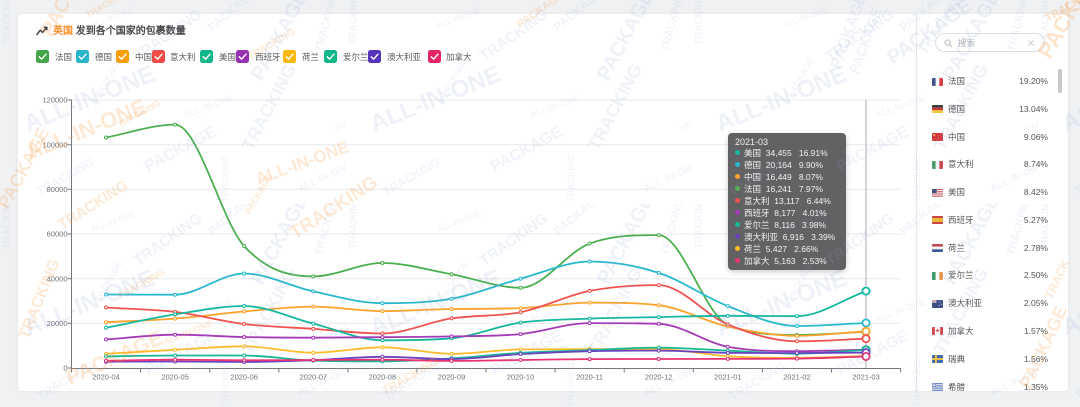 The width and height of the screenshot is (1080, 407). Describe the element at coordinates (65, 368) in the screenshot. I see `svg-text: 0` at that location.